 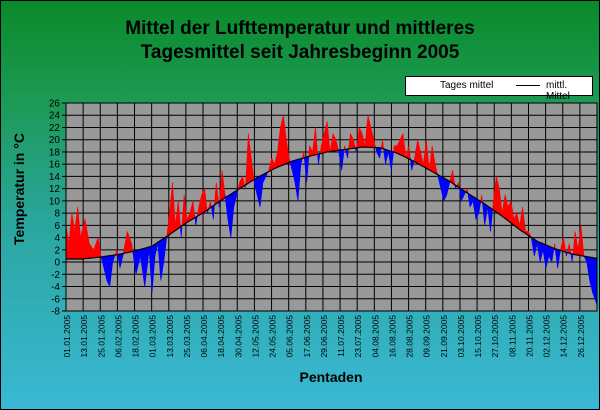 I want to click on x-tick-label: 30.04.2005, so click(x=238, y=336).